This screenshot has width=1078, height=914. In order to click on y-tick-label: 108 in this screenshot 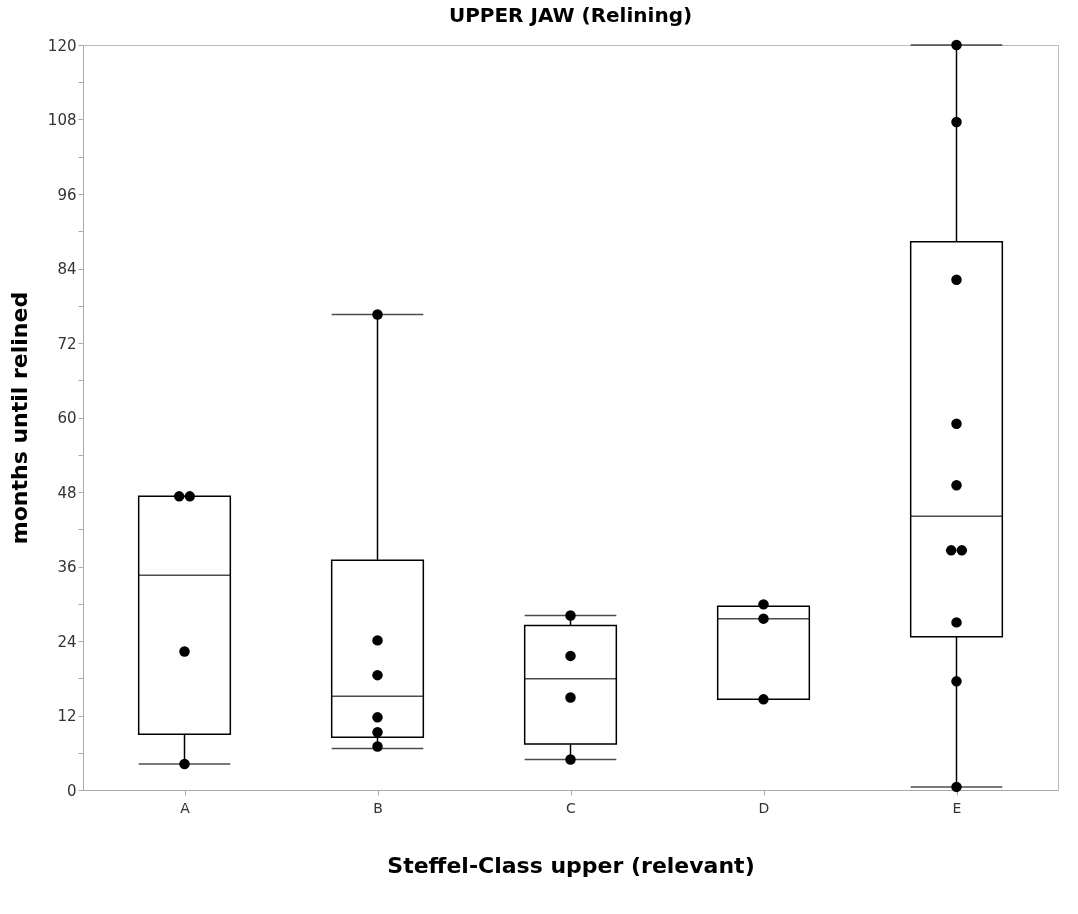, I will do `click(62, 120)`.